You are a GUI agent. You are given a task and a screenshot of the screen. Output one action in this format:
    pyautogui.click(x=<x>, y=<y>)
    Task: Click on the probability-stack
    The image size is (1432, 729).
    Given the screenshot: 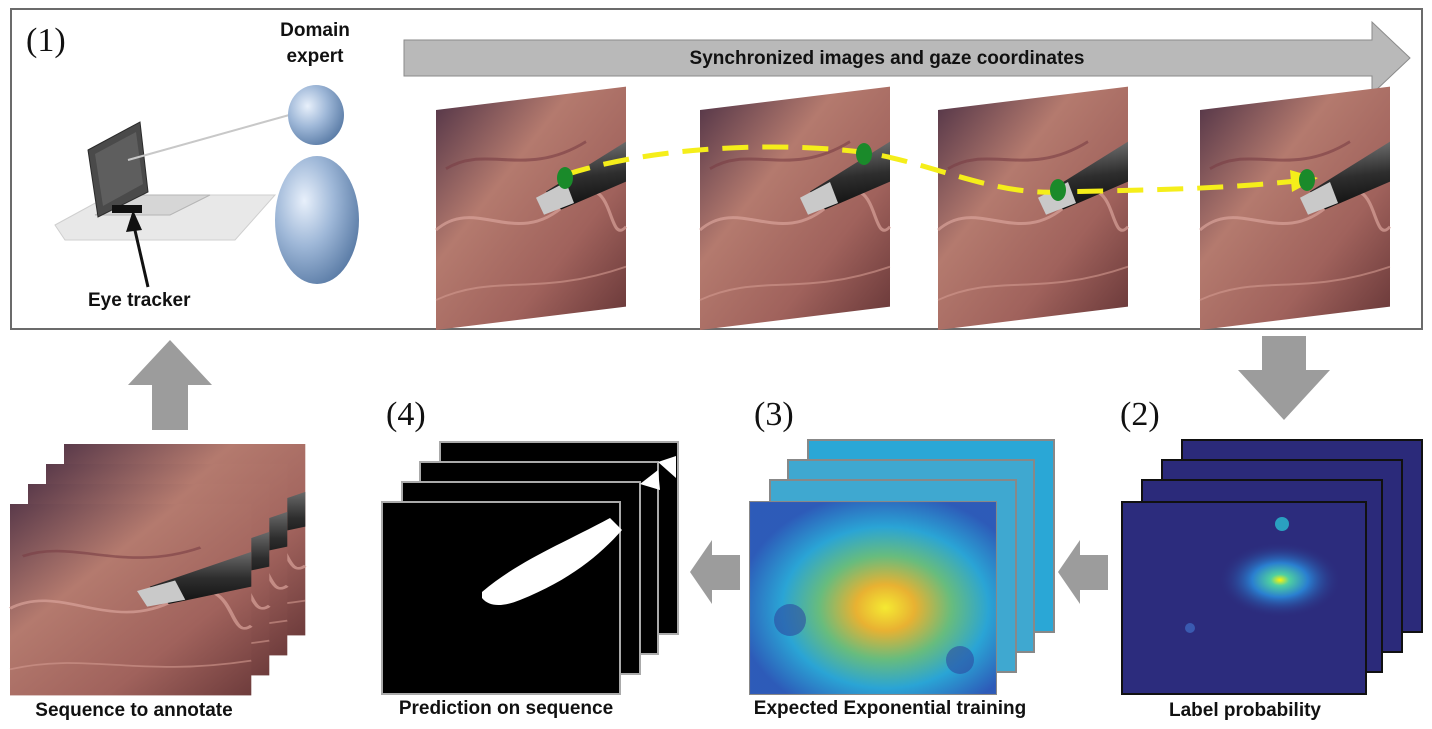 What is the action you would take?
    pyautogui.click(x=1272, y=567)
    